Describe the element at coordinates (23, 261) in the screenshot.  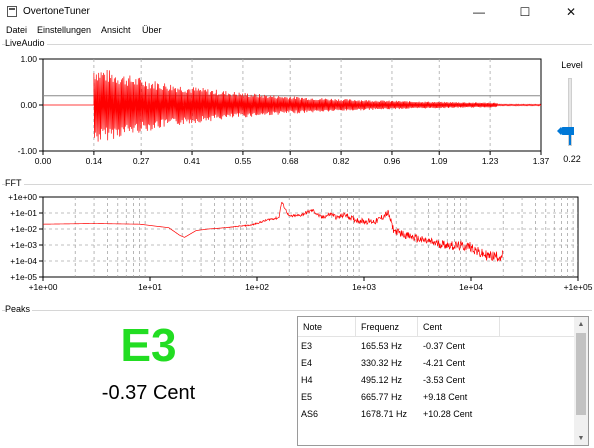
I see `fft-y-tick-label: +1e-04` at that location.